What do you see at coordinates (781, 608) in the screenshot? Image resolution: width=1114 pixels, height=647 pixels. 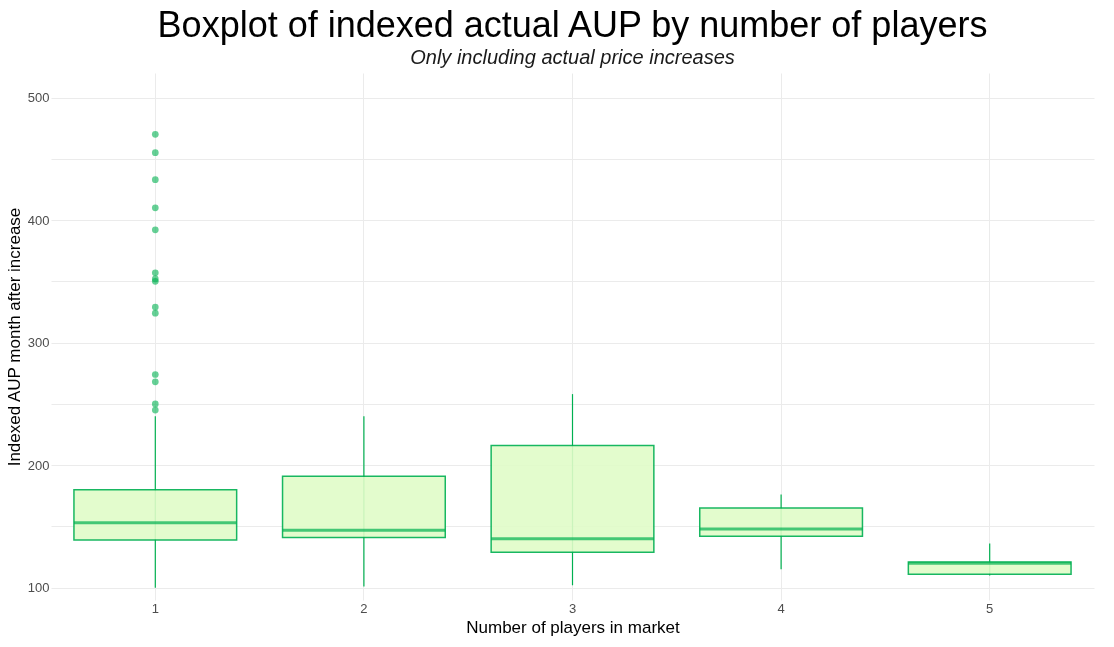 I see `x-tick-label: 4` at bounding box center [781, 608].